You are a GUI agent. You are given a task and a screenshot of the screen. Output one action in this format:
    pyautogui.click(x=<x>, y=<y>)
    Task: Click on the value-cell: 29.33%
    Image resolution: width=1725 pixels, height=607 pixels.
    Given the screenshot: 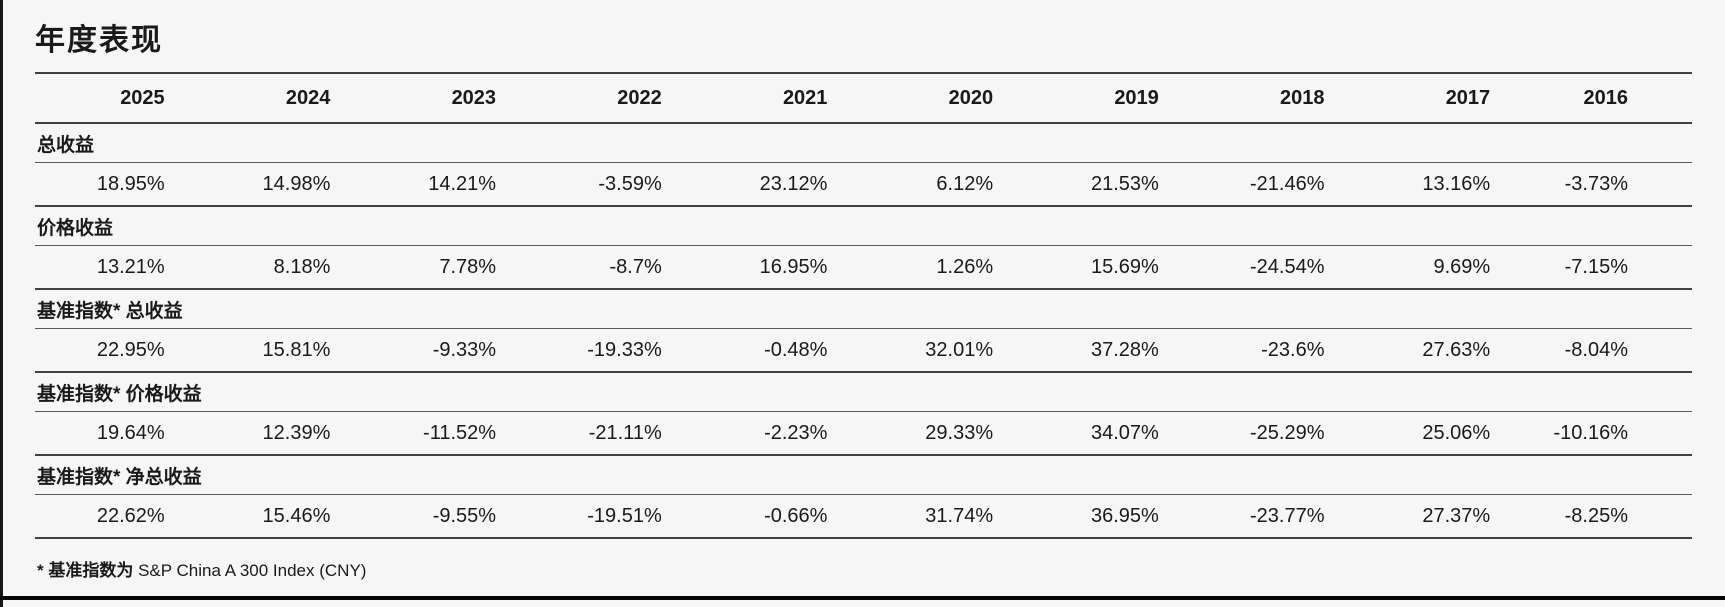 What is the action you would take?
    pyautogui.click(x=946, y=433)
    